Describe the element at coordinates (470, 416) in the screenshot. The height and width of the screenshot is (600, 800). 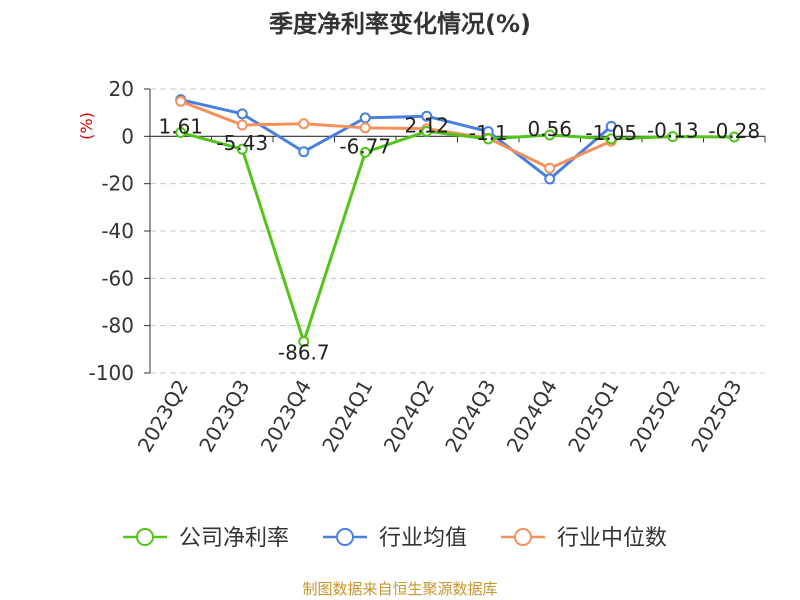
I see `x-tick-label: 2024Q3` at that location.